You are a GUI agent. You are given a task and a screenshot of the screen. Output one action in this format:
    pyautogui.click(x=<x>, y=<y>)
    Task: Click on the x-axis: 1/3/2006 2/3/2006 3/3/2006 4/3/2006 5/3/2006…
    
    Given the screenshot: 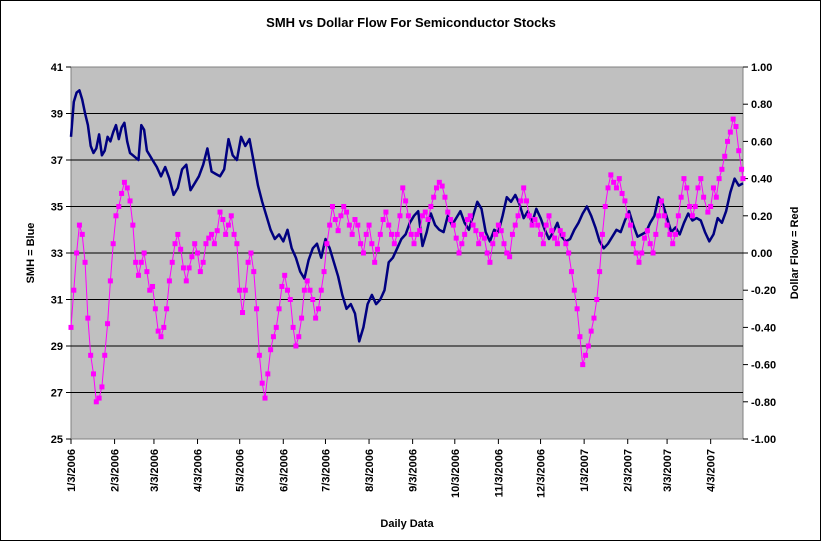 What is the action you would take?
    pyautogui.click(x=392, y=468)
    